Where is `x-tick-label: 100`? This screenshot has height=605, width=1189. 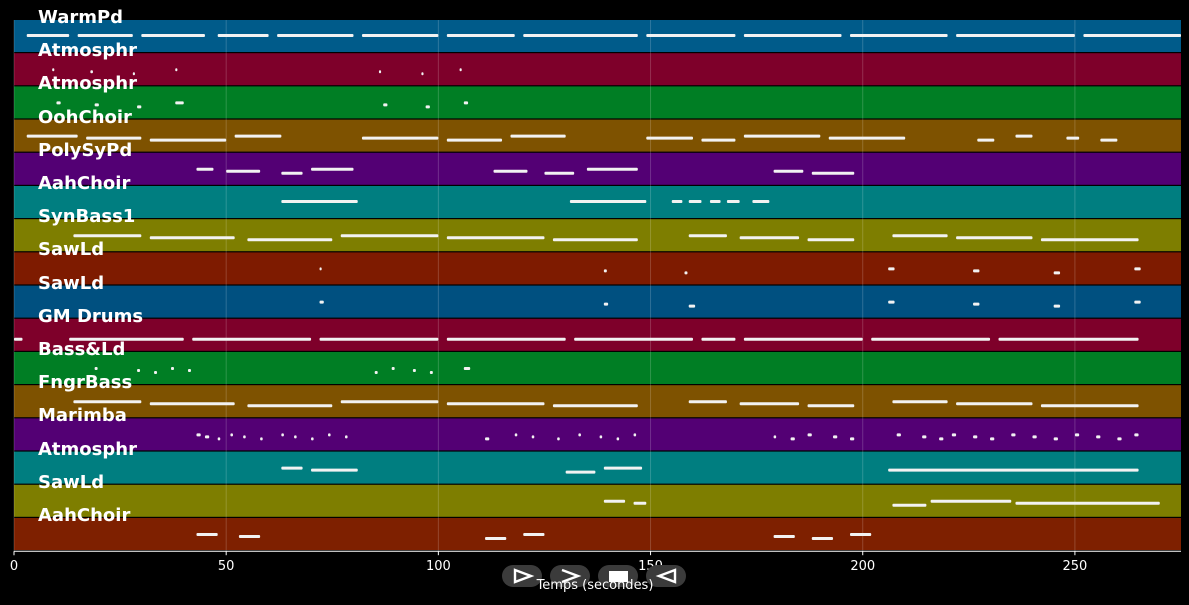
x-tick-label: 100 is located at coordinates (438, 566).